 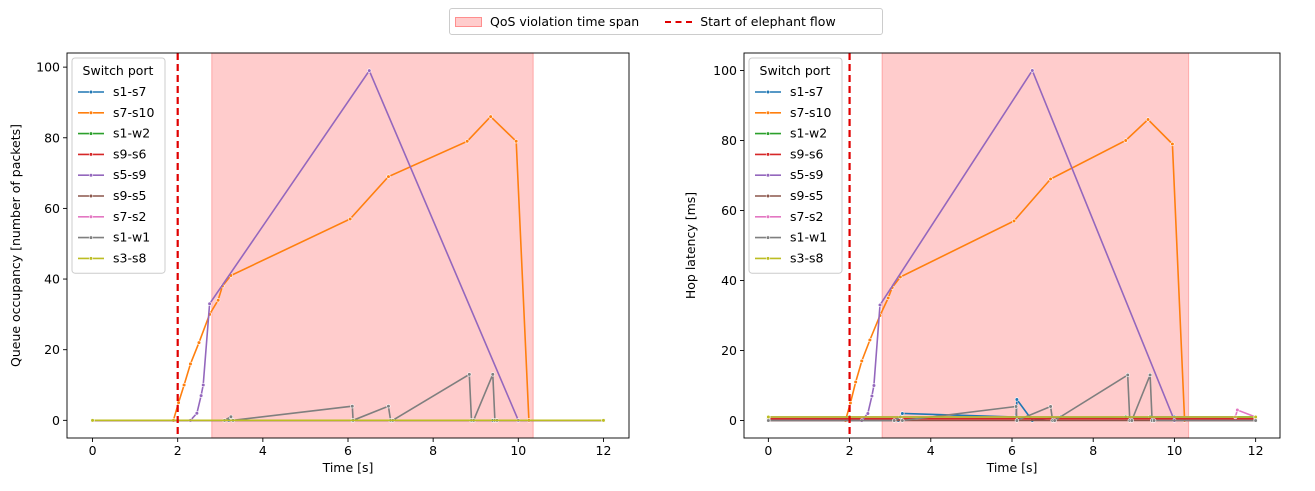 I want to click on legend-frame, so click(x=795, y=165).